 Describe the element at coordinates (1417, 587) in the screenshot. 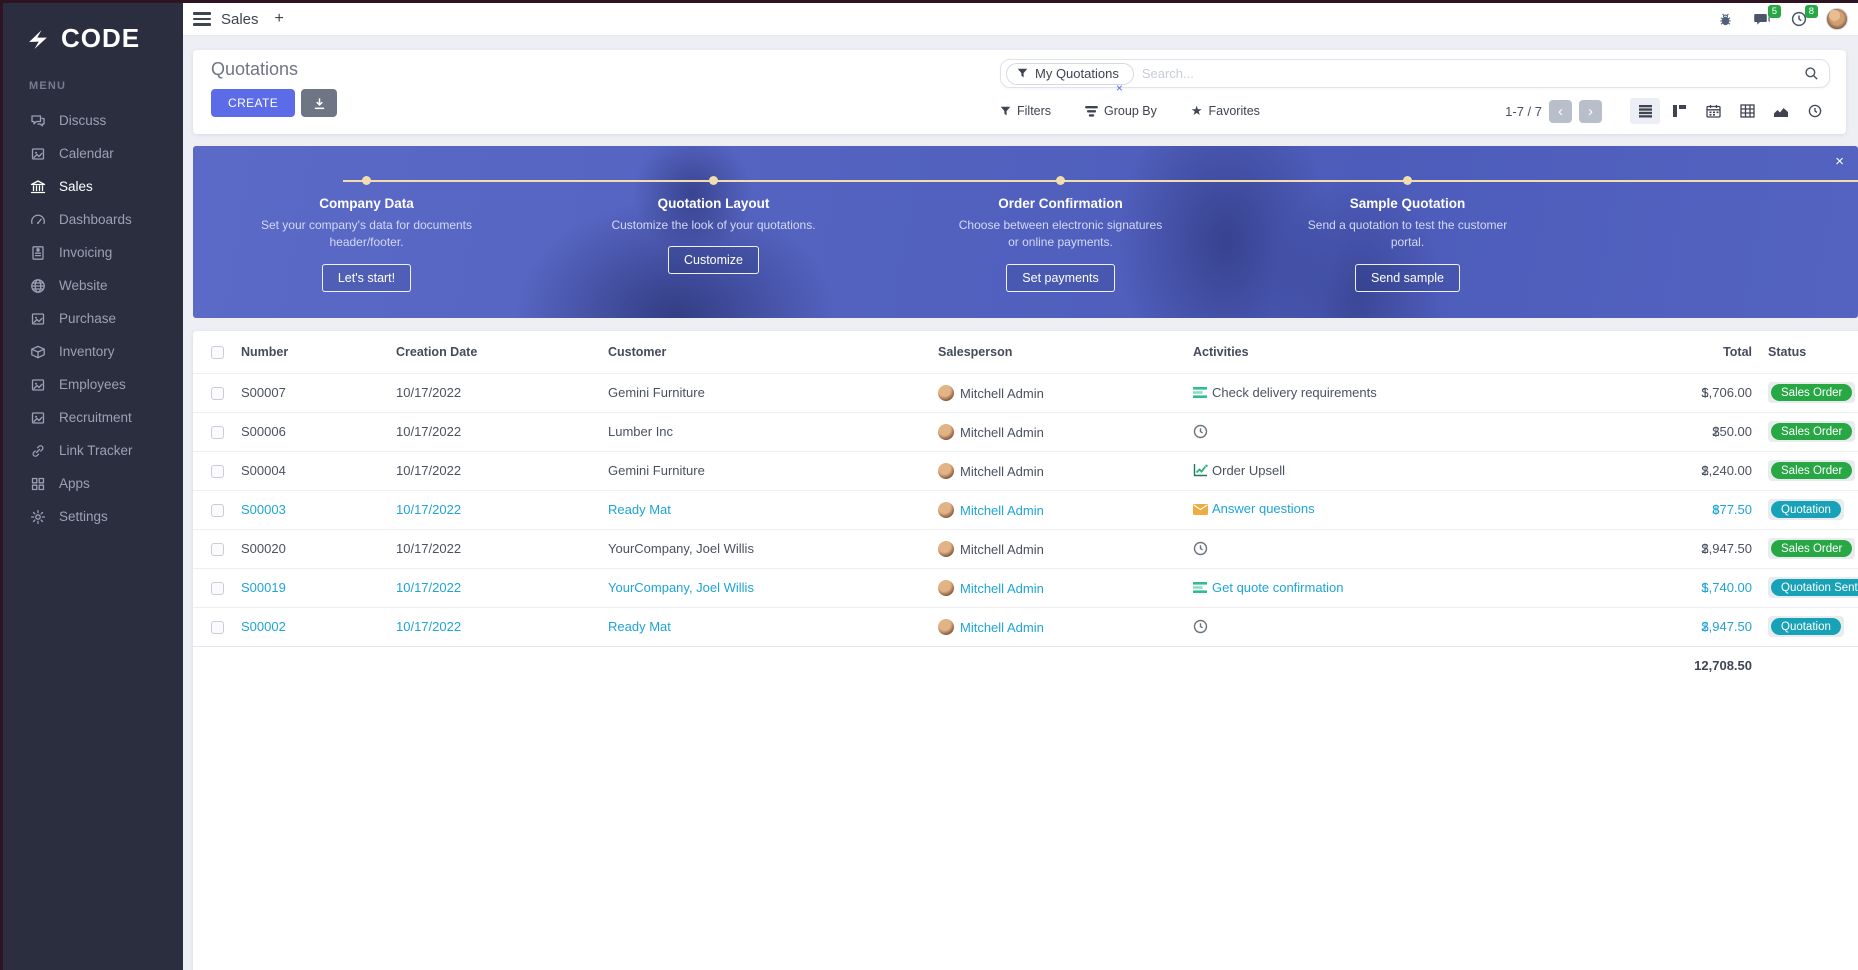

I see `cell-activity: Get quote confirmation` at that location.